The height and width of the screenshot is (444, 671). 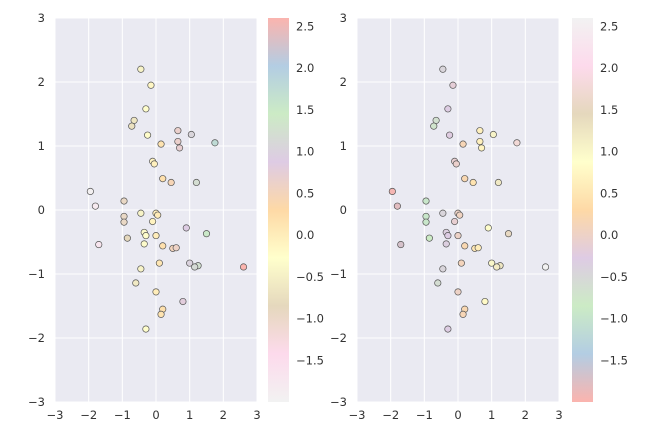 What do you see at coordinates (305, 26) in the screenshot?
I see `colorbar-tick-label: 2.5` at bounding box center [305, 26].